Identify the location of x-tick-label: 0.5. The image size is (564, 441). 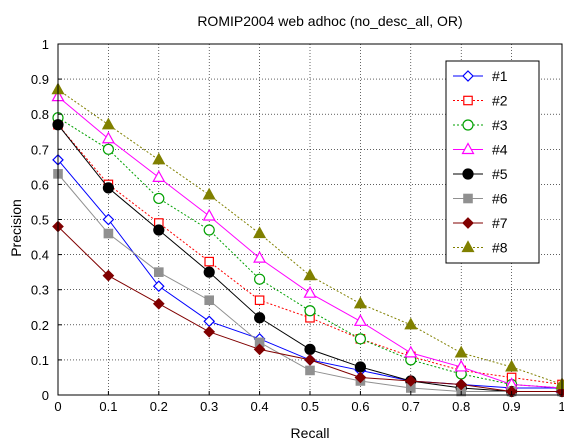
(310, 406).